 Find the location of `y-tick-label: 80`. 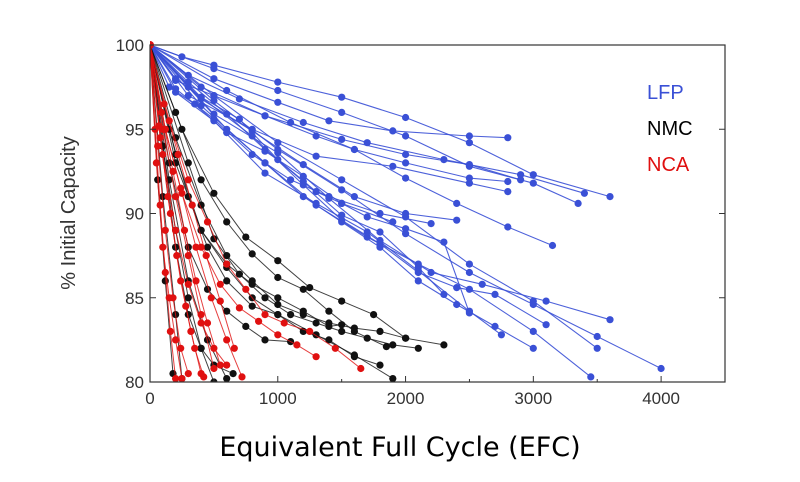

y-tick-label: 80 is located at coordinates (134, 382).